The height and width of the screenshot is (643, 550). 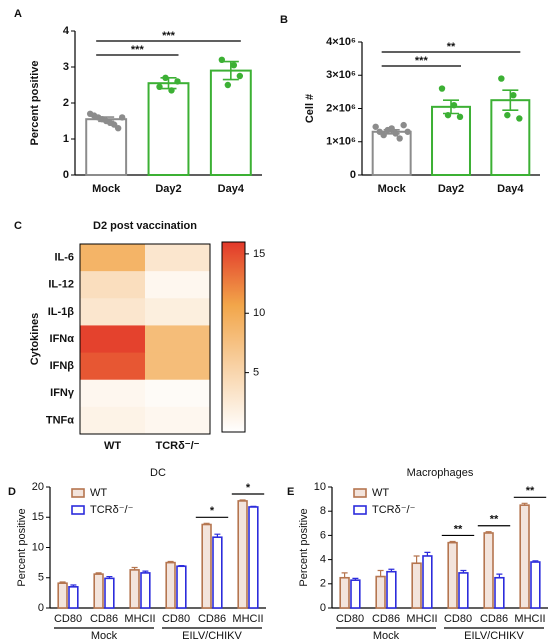 What do you see at coordinates (38, 487) in the screenshot?
I see `y-tick-label: 20` at bounding box center [38, 487].